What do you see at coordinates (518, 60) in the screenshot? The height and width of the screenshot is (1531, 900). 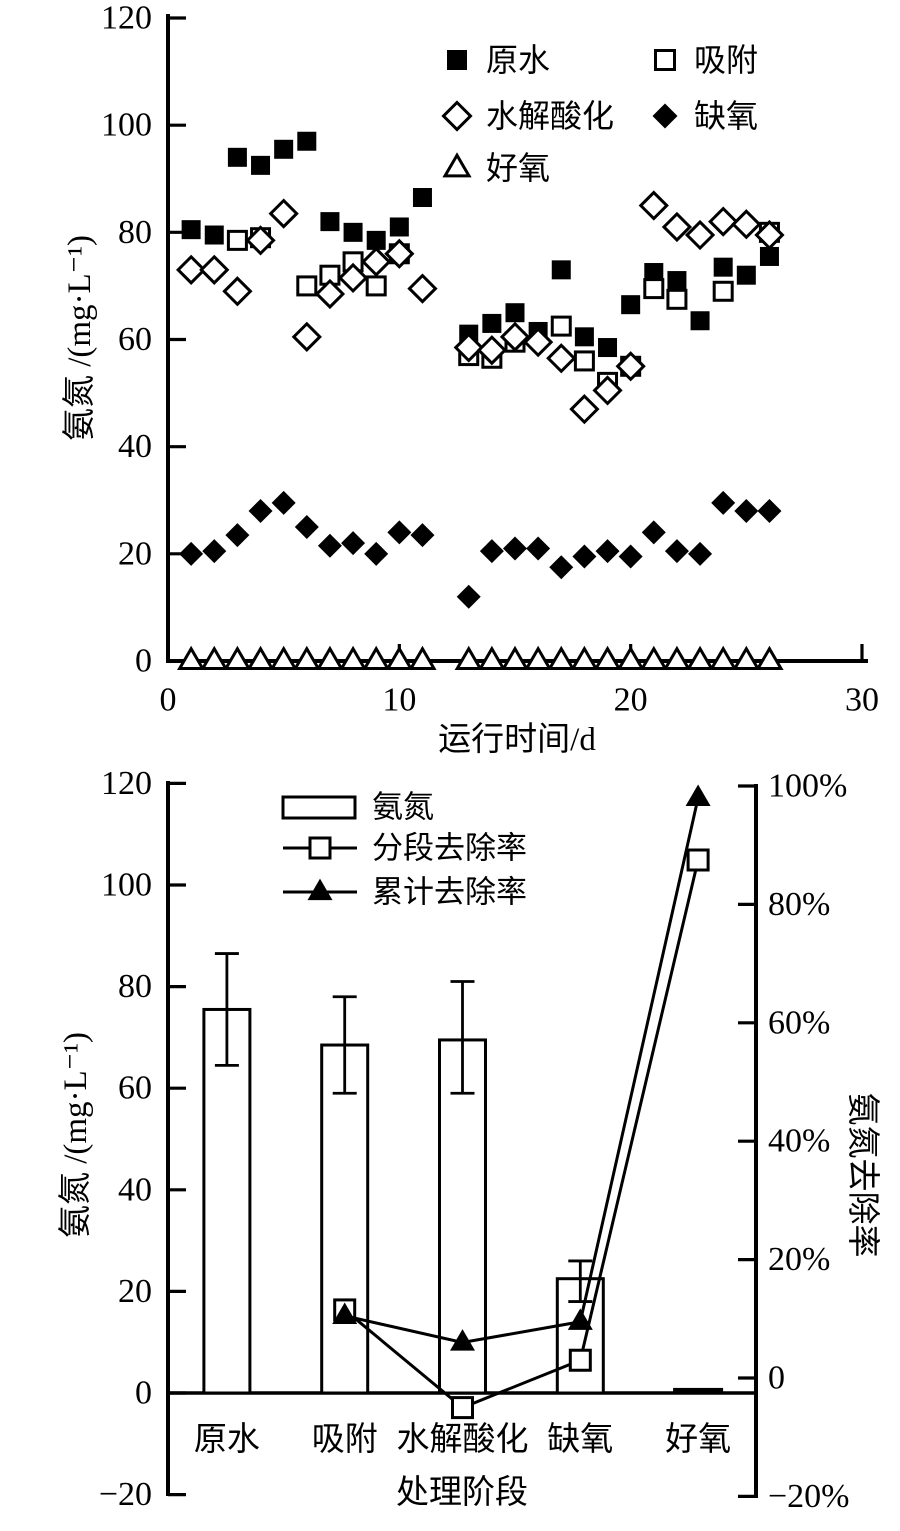 I see `legend-label-raw-water: 原水` at bounding box center [518, 60].